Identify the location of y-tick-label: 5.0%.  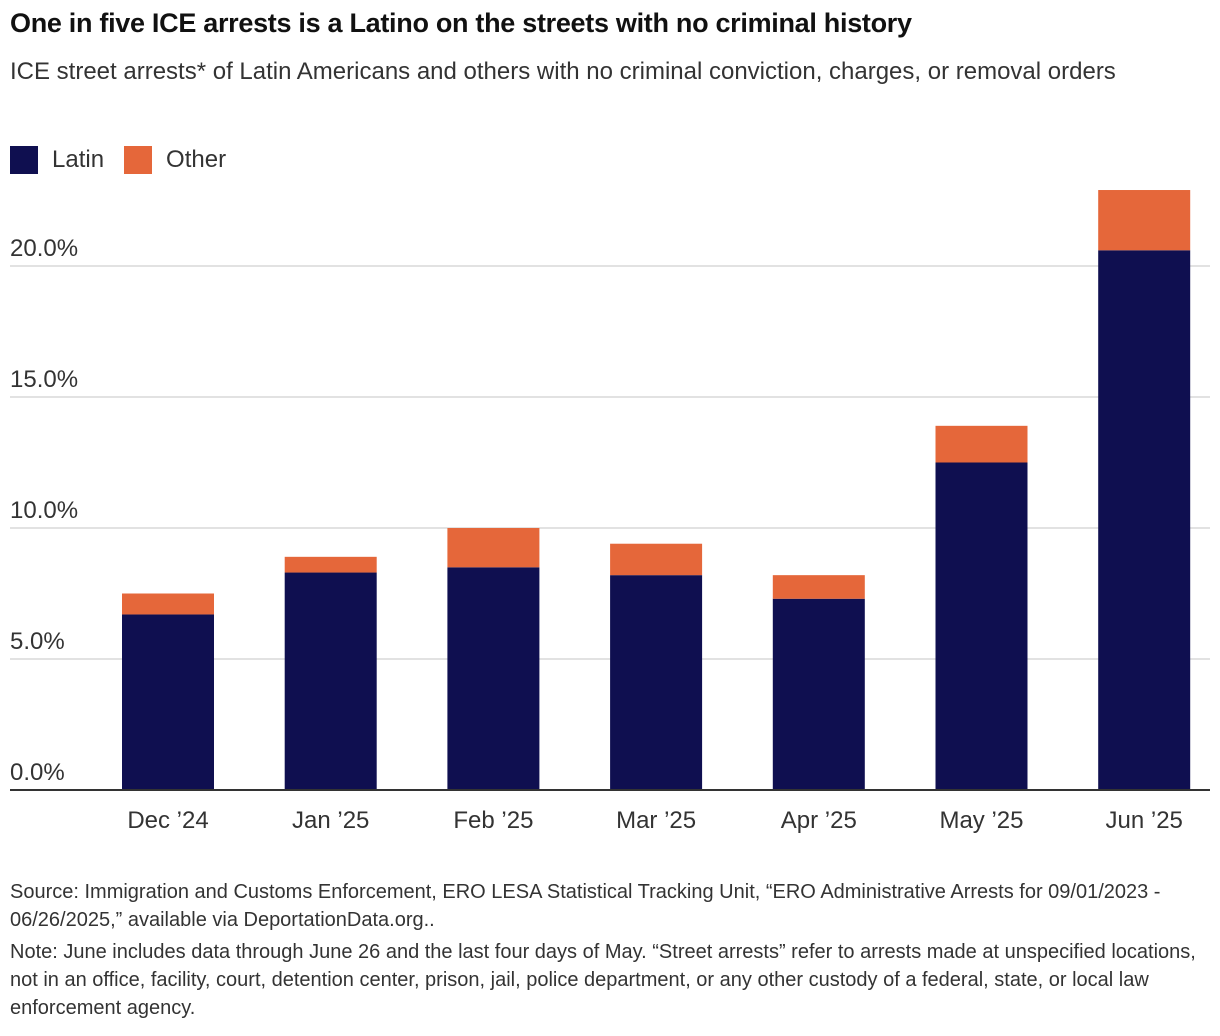
(37, 641).